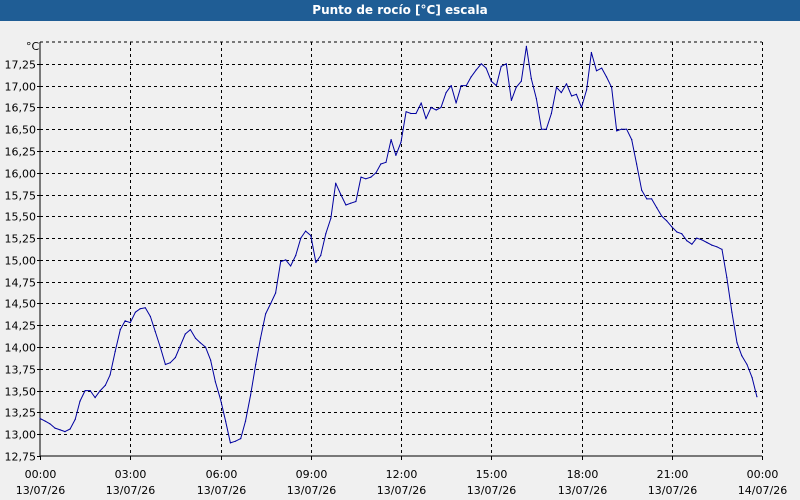 This screenshot has width=800, height=500. Describe the element at coordinates (21, 196) in the screenshot. I see `y-tick-label: 15,75` at that location.